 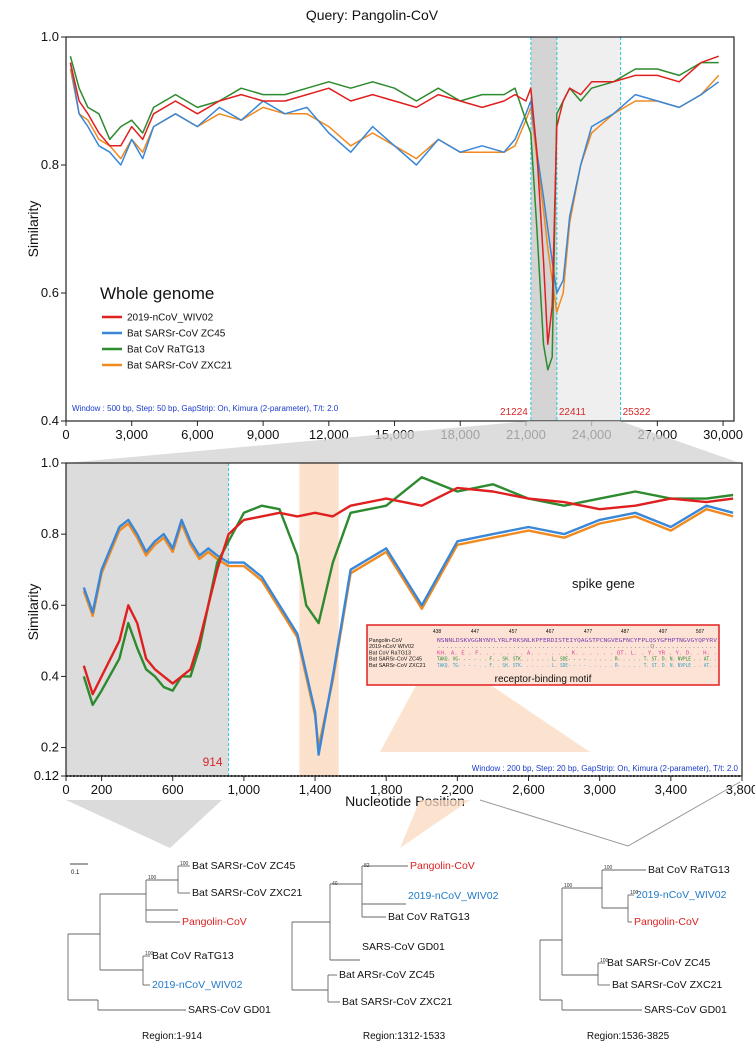 What do you see at coordinates (170, 318) in the screenshot?
I see `legend-label: 2019-nCoV_WIV02` at bounding box center [170, 318].